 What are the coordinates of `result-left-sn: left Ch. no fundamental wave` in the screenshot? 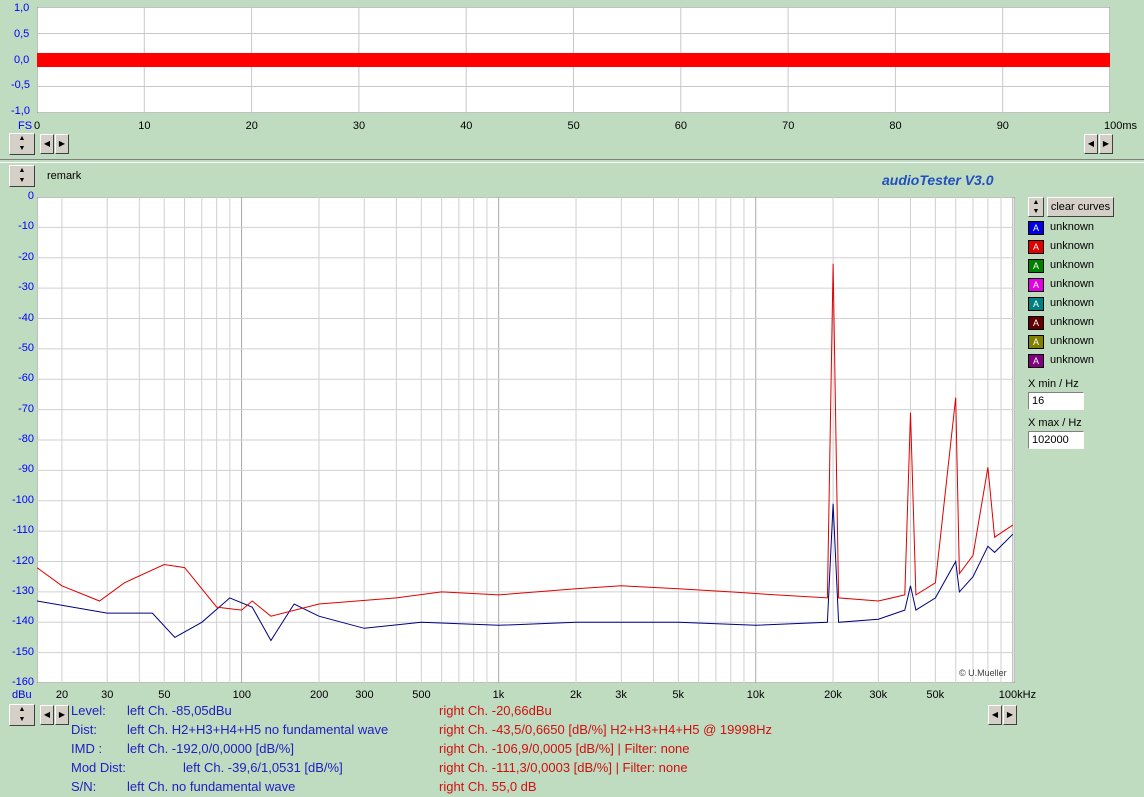 It's located at (211, 786).